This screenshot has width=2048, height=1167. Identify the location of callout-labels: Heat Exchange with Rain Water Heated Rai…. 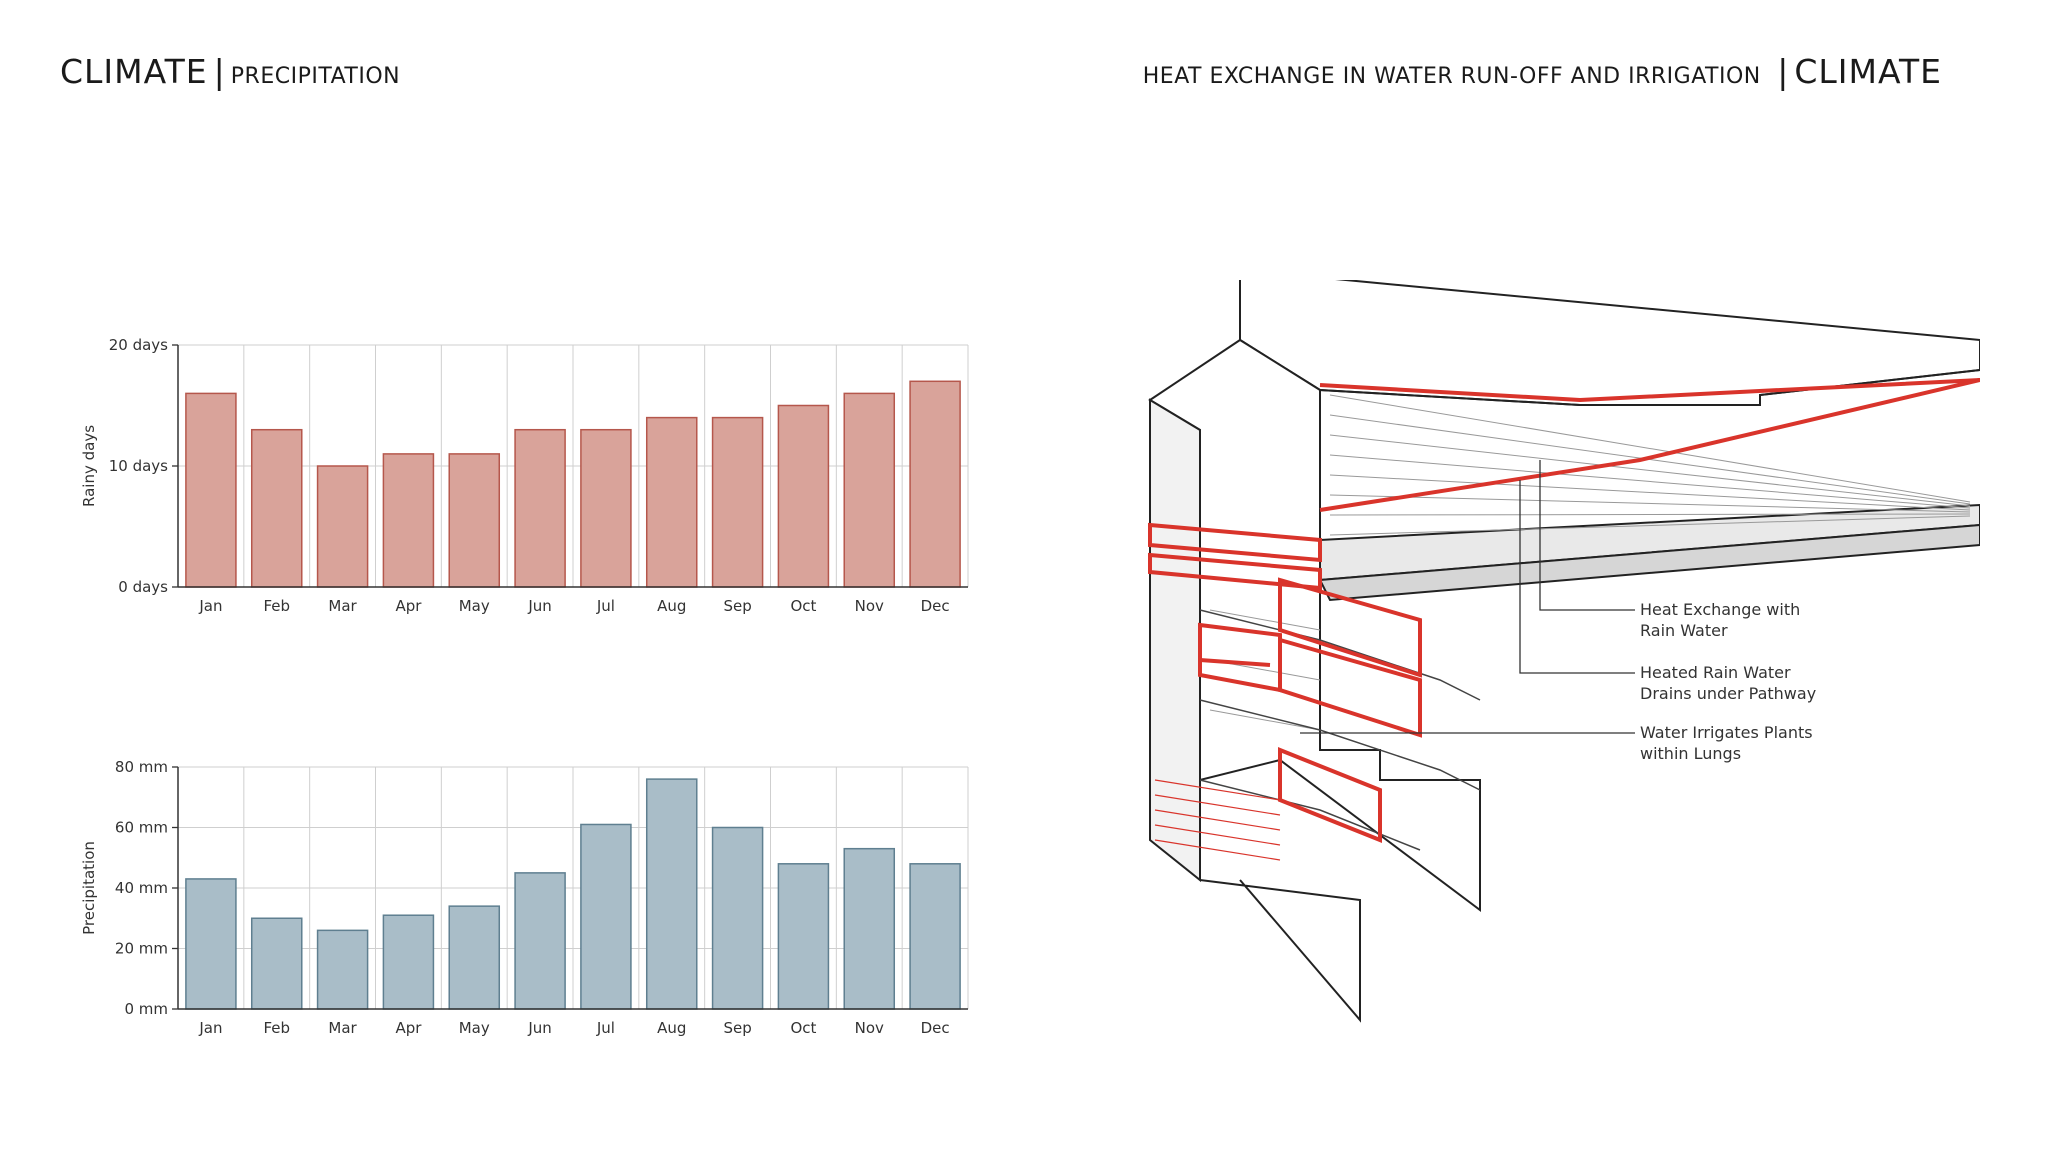
(1728, 681).